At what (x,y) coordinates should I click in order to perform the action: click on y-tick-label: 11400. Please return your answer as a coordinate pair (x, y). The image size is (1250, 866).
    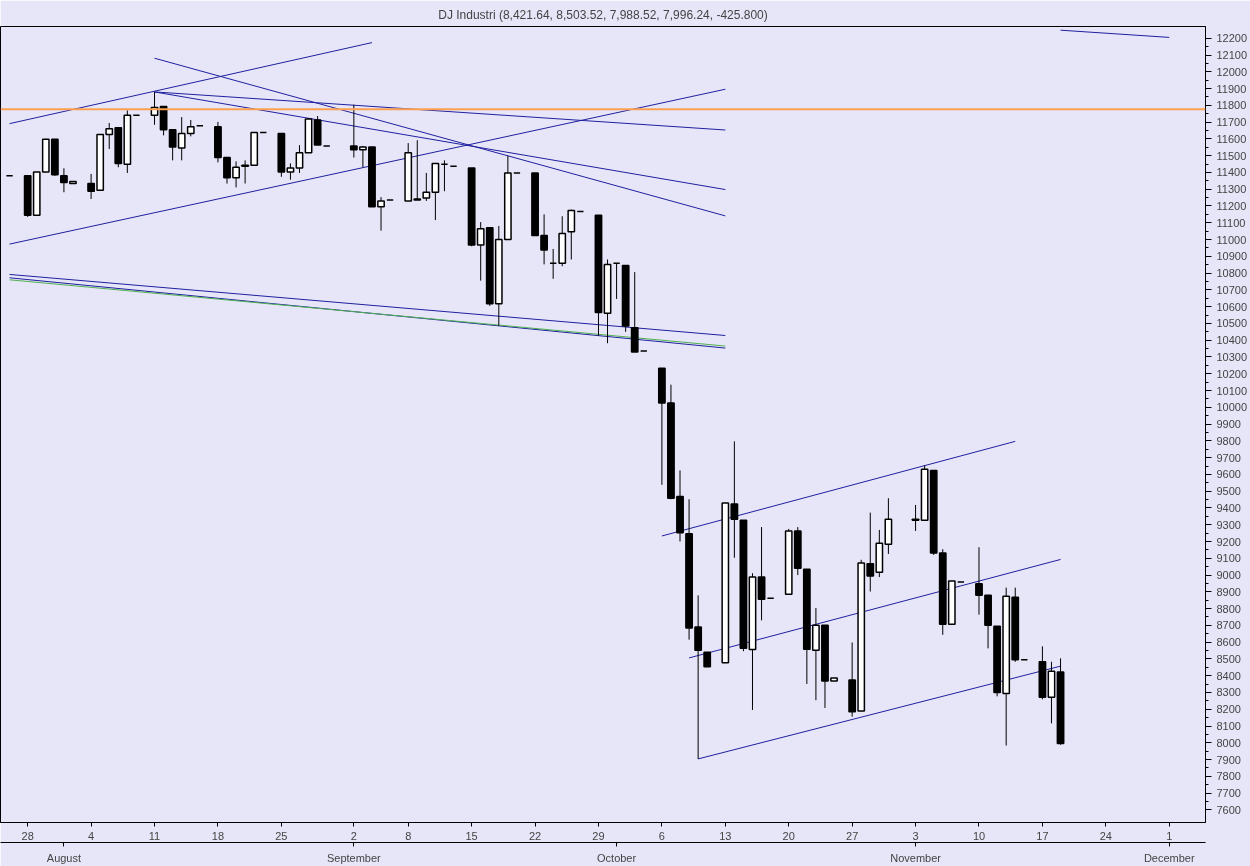
    Looking at the image, I should click on (1231, 172).